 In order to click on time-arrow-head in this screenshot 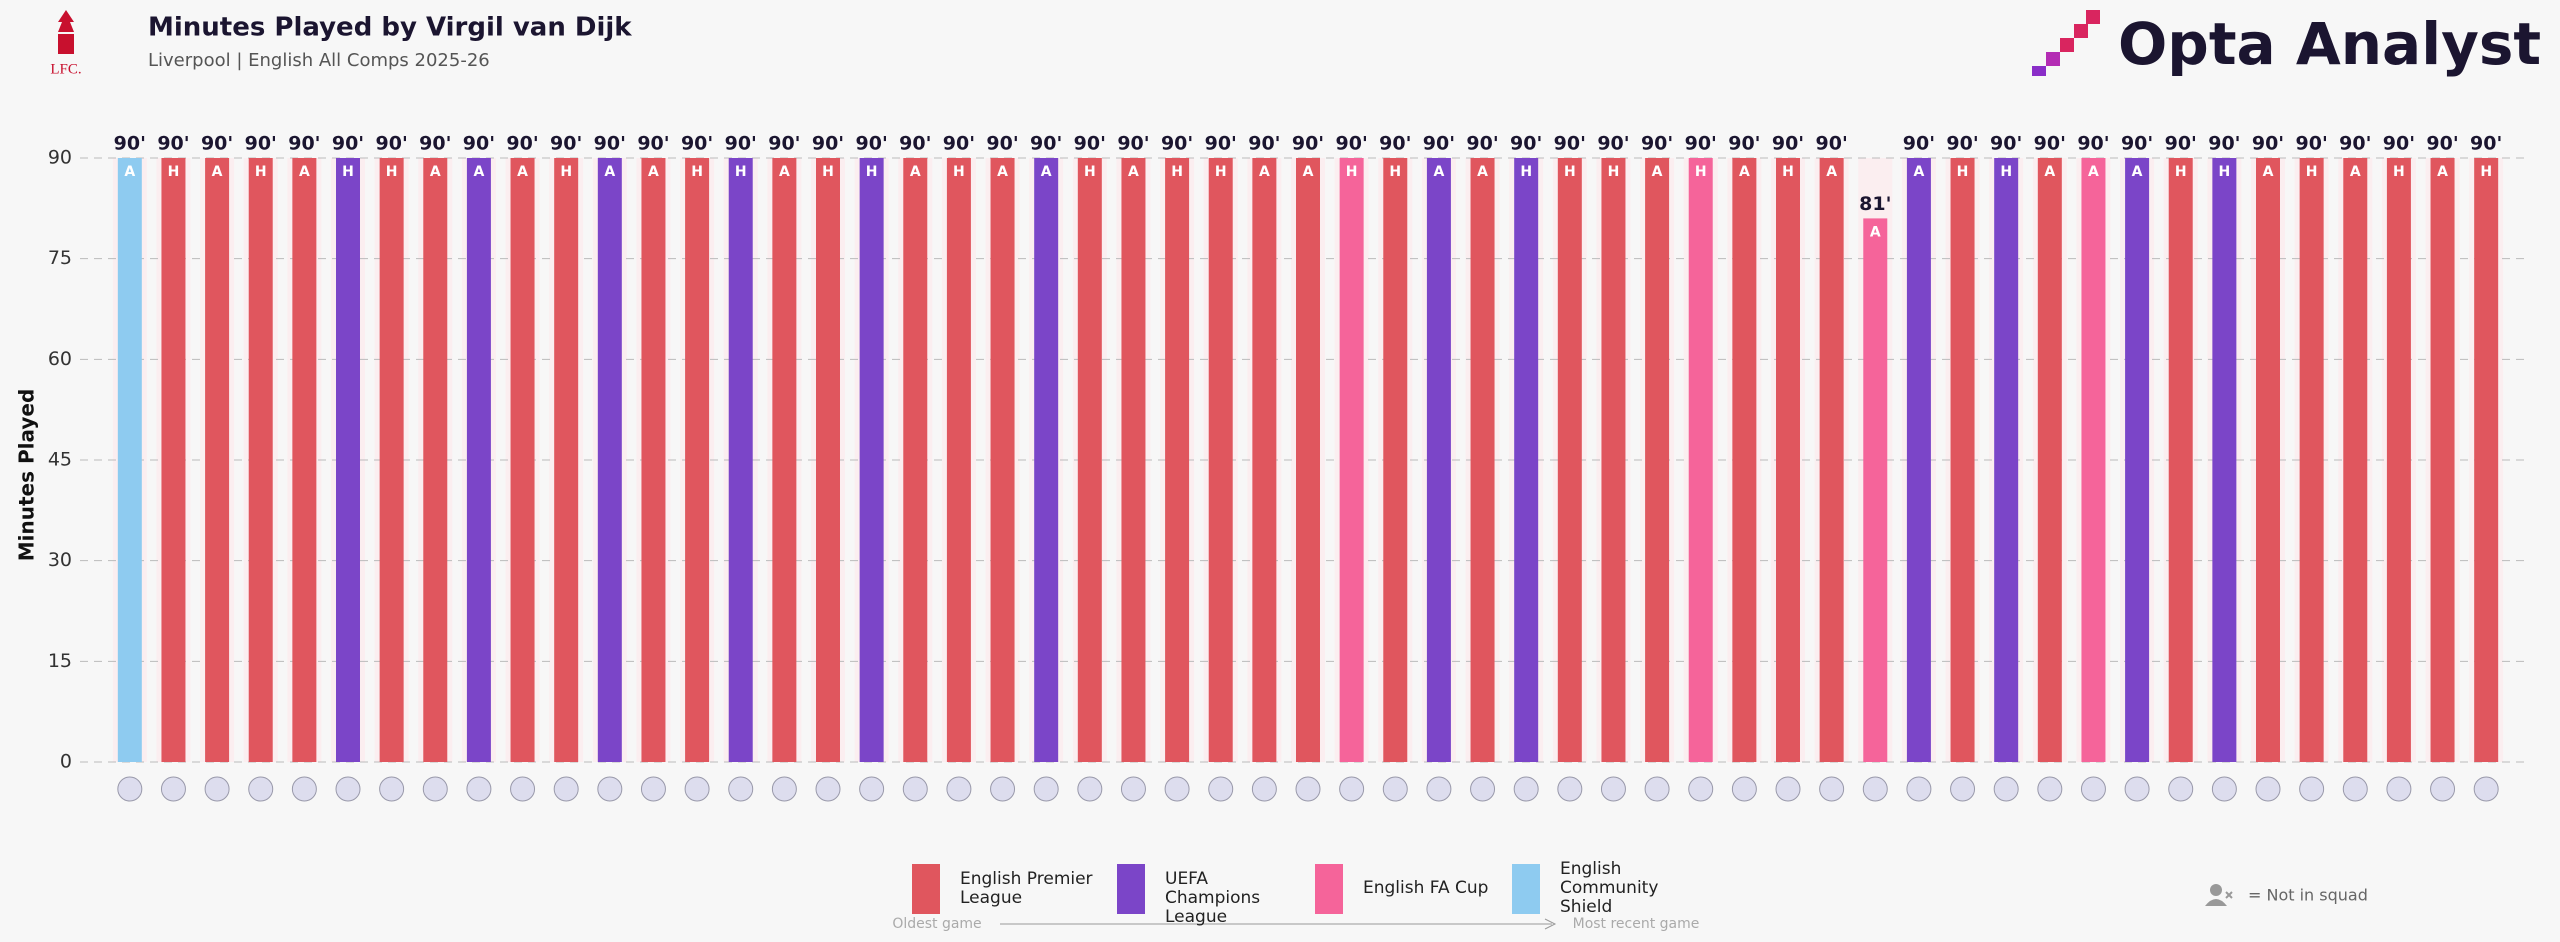, I will do `click(1550, 924)`.